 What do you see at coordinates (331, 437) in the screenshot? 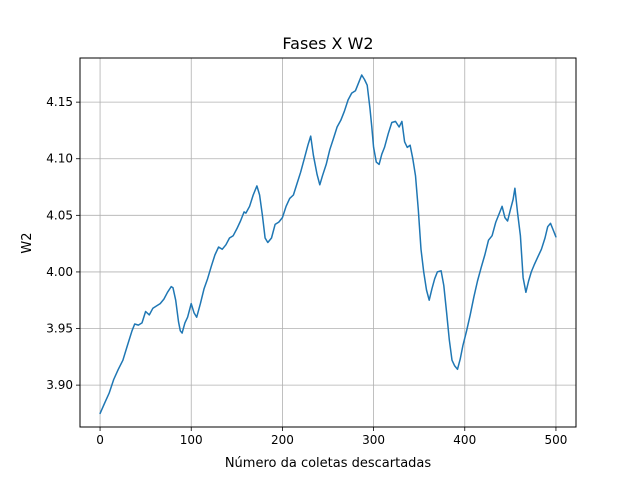
I see `x-axis-ticks: 0 100 200 300 400 500` at bounding box center [331, 437].